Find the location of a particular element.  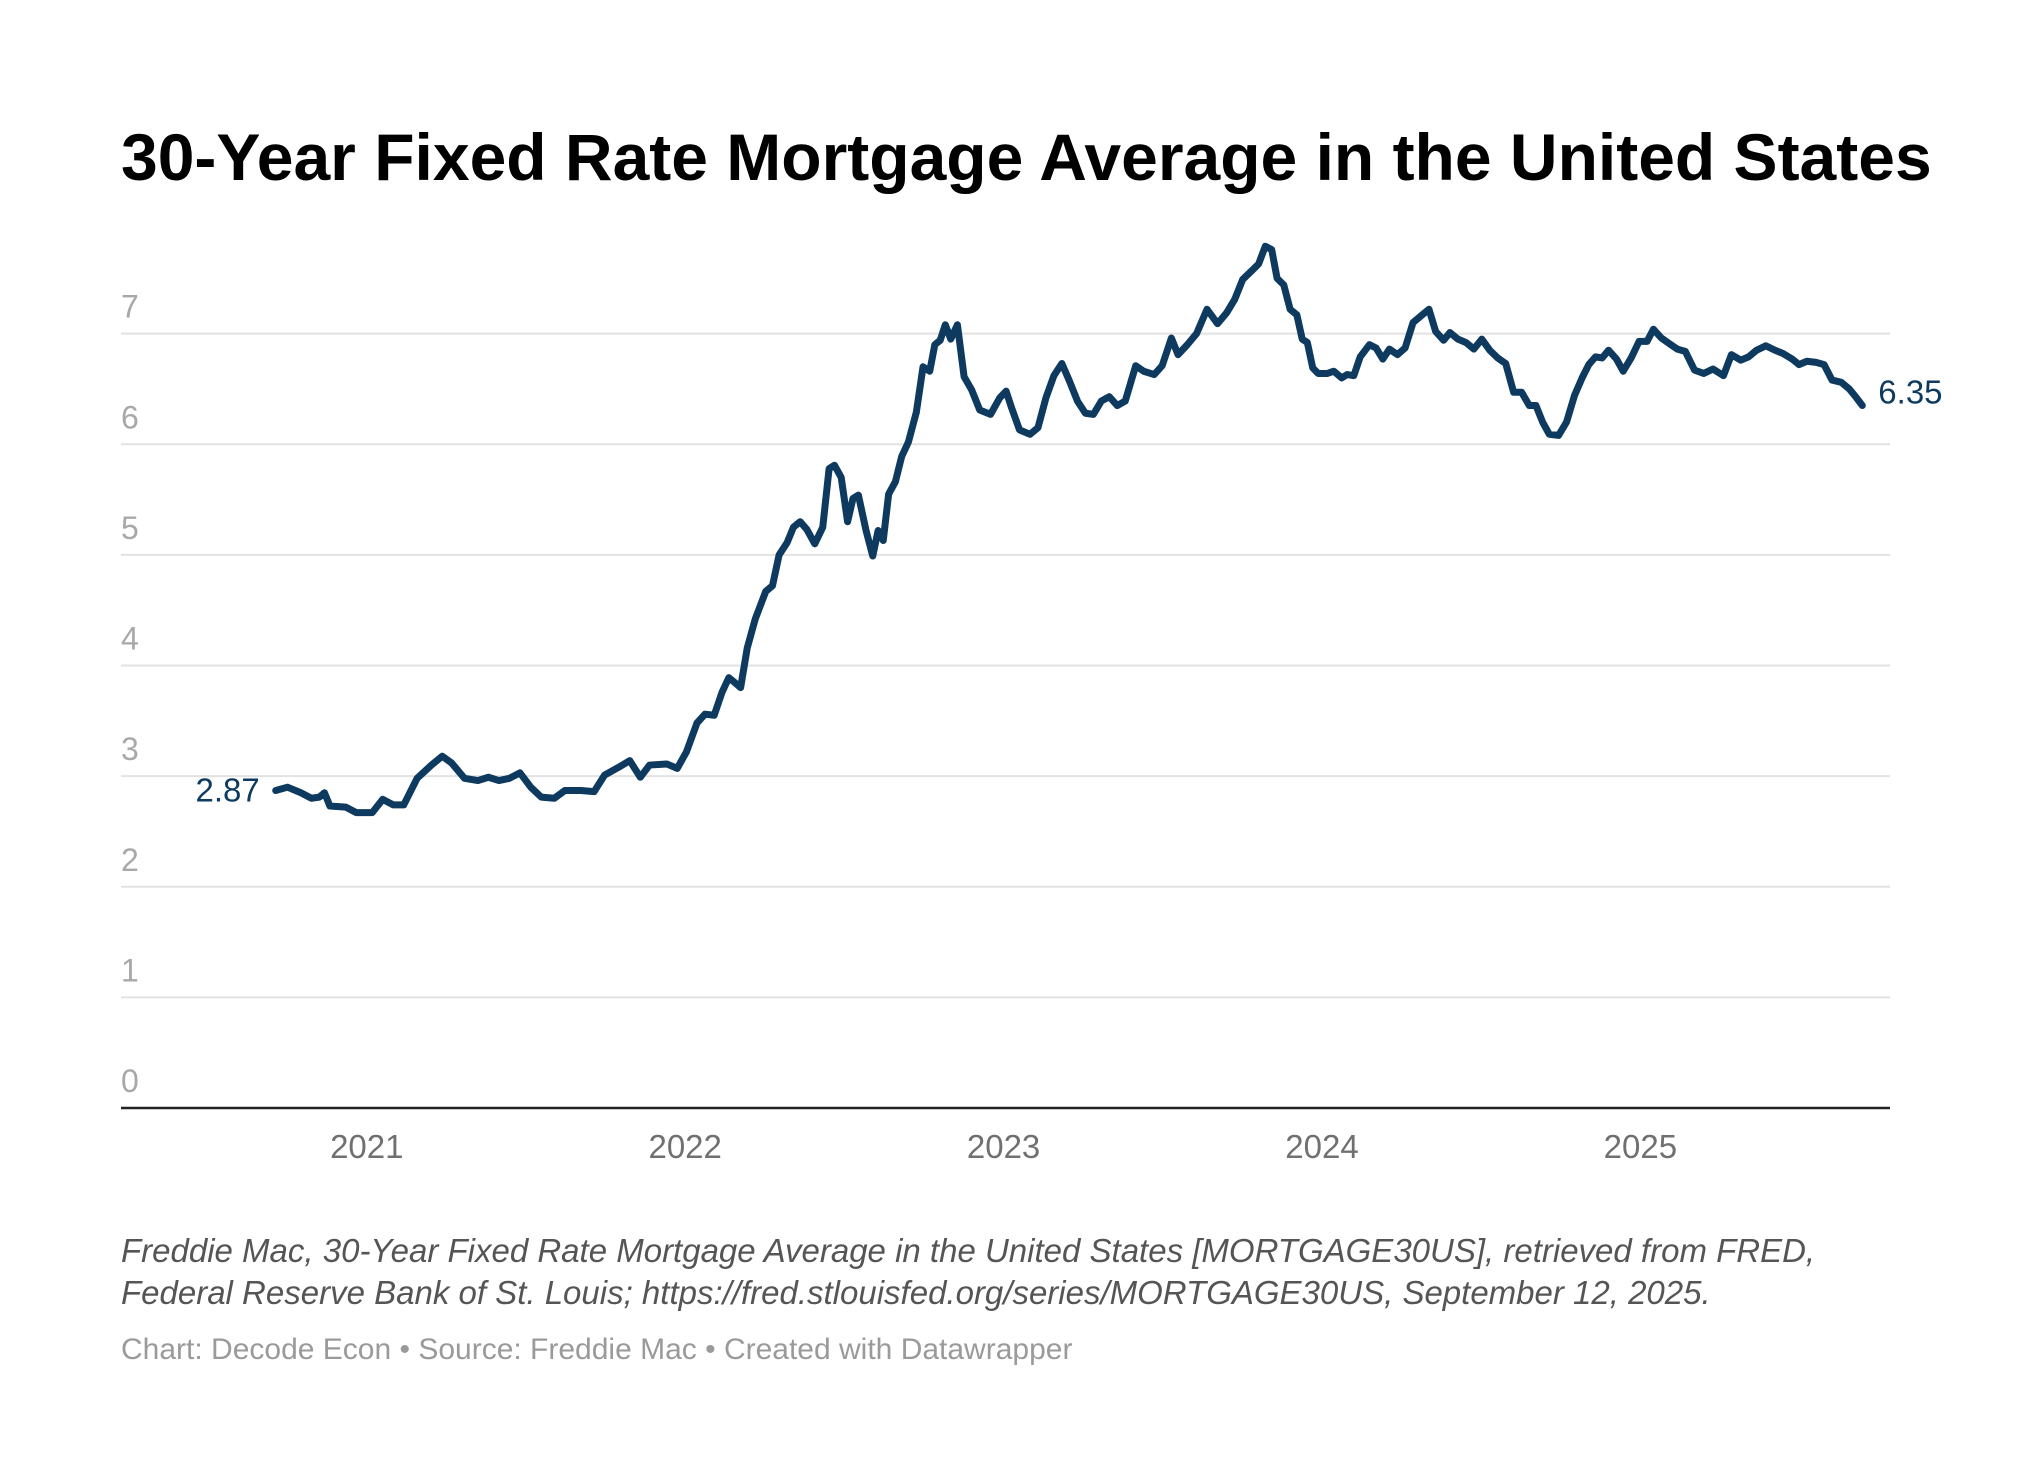

y-tick-label: 1 is located at coordinates (130, 970).